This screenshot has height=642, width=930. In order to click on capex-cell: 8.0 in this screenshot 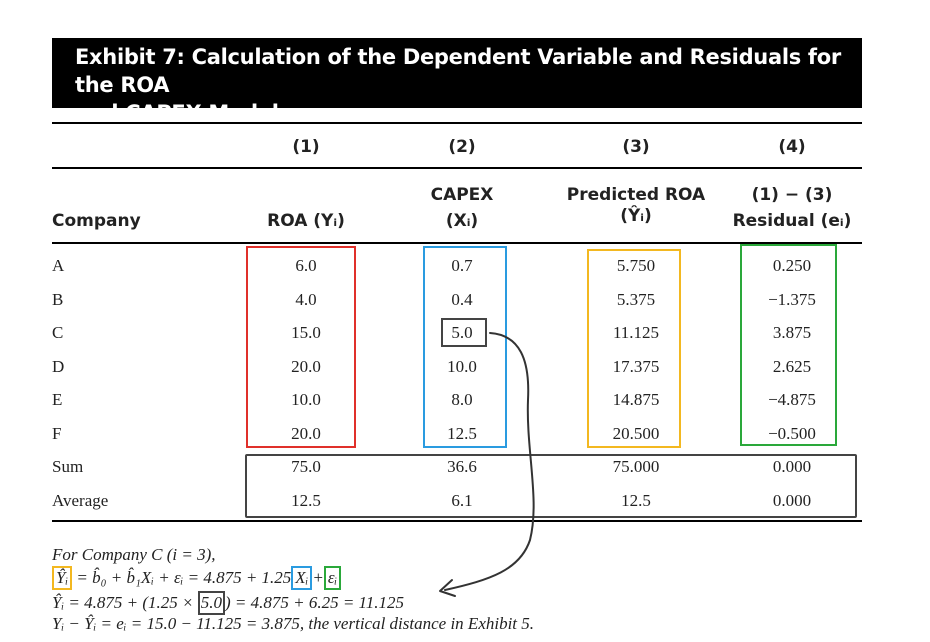, I will do `click(462, 399)`.